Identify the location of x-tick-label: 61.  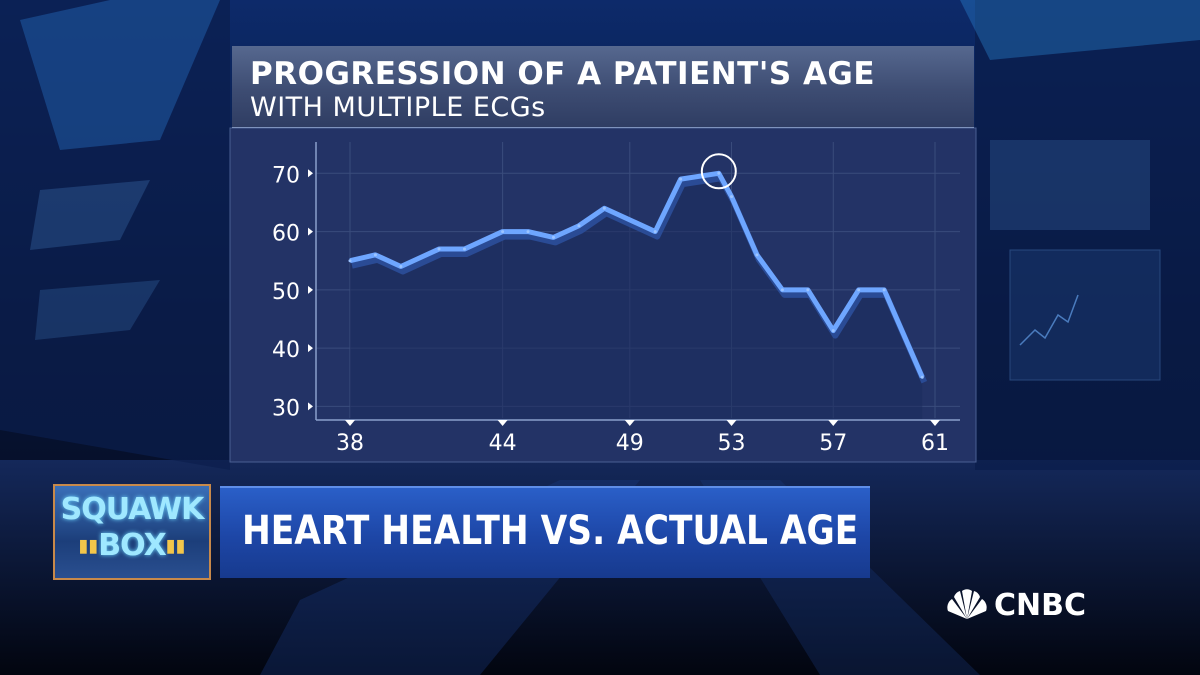
(935, 443).